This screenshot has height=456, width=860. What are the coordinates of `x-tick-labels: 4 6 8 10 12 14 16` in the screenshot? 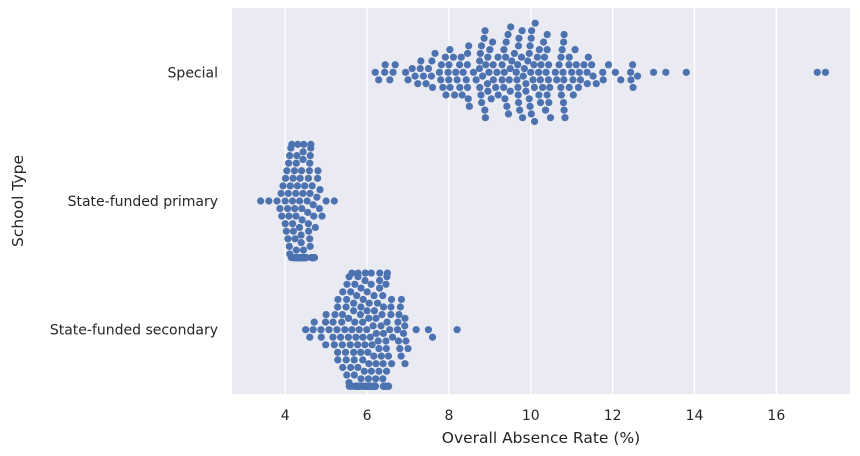 It's located at (533, 416).